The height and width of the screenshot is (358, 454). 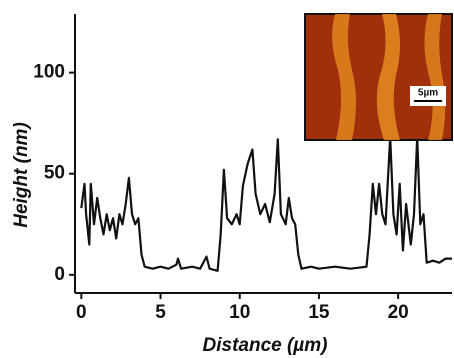 I want to click on x-tick-label: 20, so click(x=398, y=312).